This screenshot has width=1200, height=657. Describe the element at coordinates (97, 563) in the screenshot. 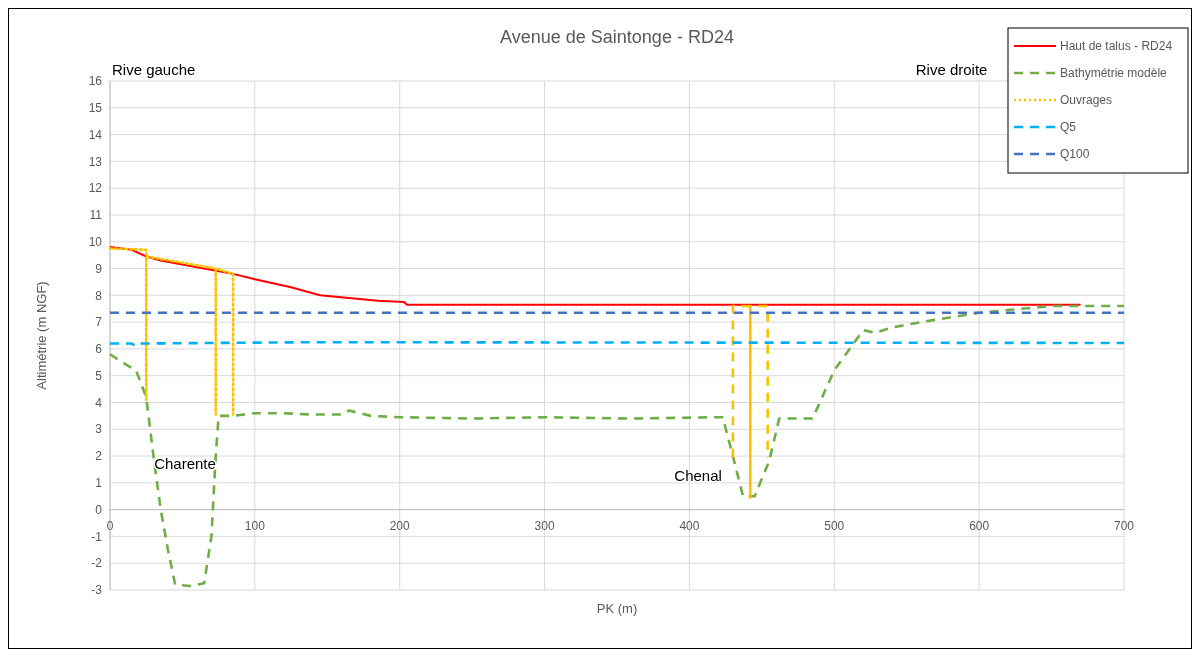

I see `y-tick-label: -2` at that location.